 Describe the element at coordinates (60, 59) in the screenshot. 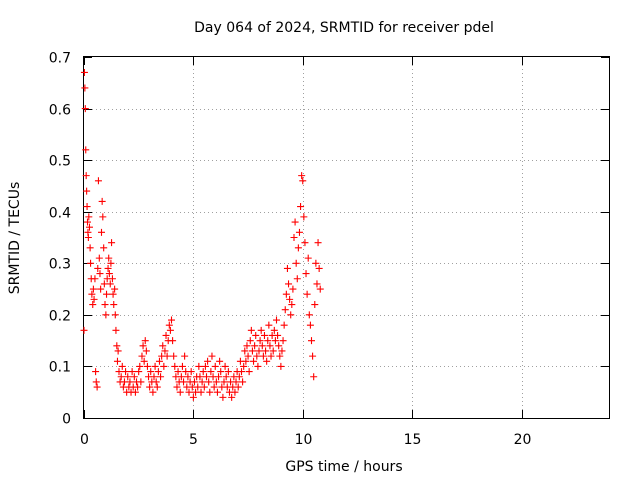

I see `y-tick-label: 0.7` at that location.